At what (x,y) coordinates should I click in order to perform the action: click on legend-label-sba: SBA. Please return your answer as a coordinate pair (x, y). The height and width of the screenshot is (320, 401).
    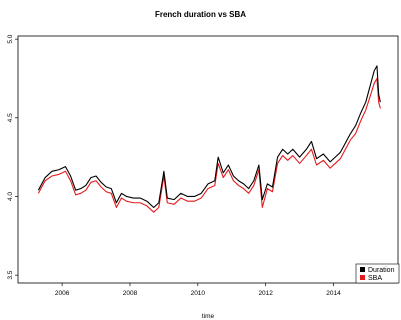
    Looking at the image, I should click on (375, 278).